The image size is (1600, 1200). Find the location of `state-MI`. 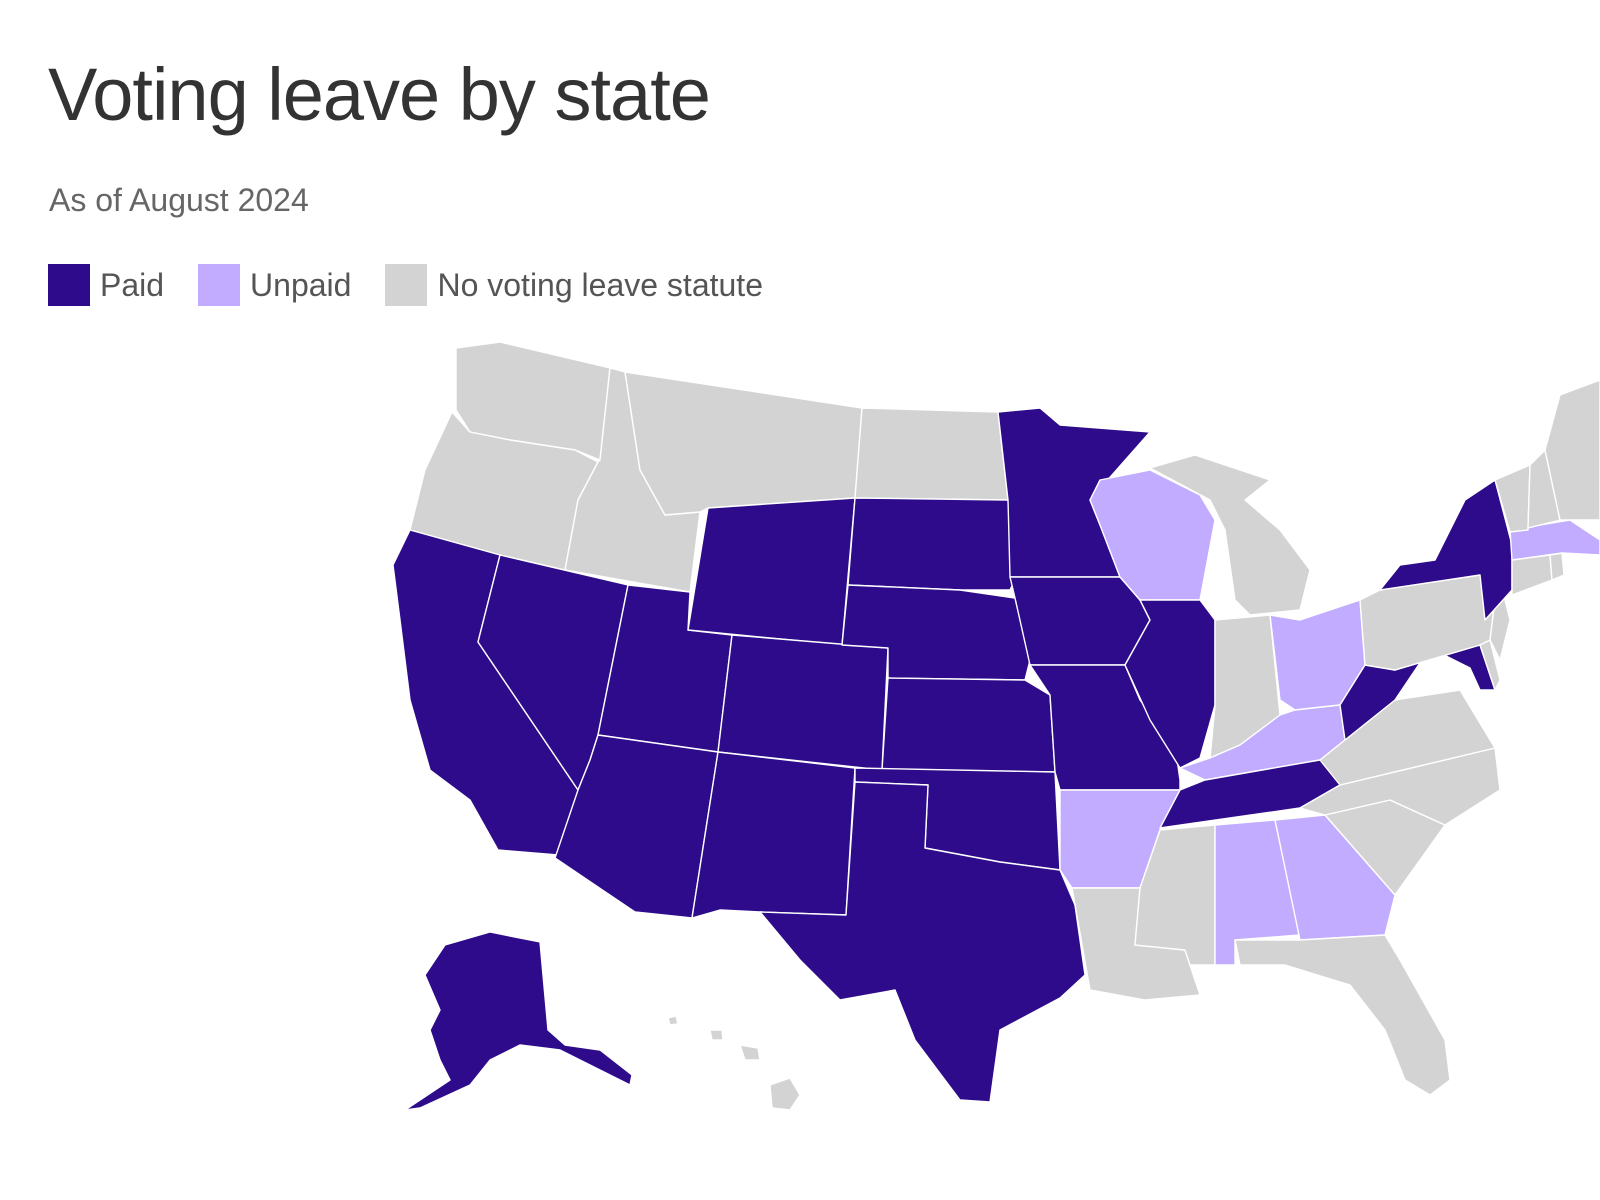

state-MI is located at coordinates (1230, 535).